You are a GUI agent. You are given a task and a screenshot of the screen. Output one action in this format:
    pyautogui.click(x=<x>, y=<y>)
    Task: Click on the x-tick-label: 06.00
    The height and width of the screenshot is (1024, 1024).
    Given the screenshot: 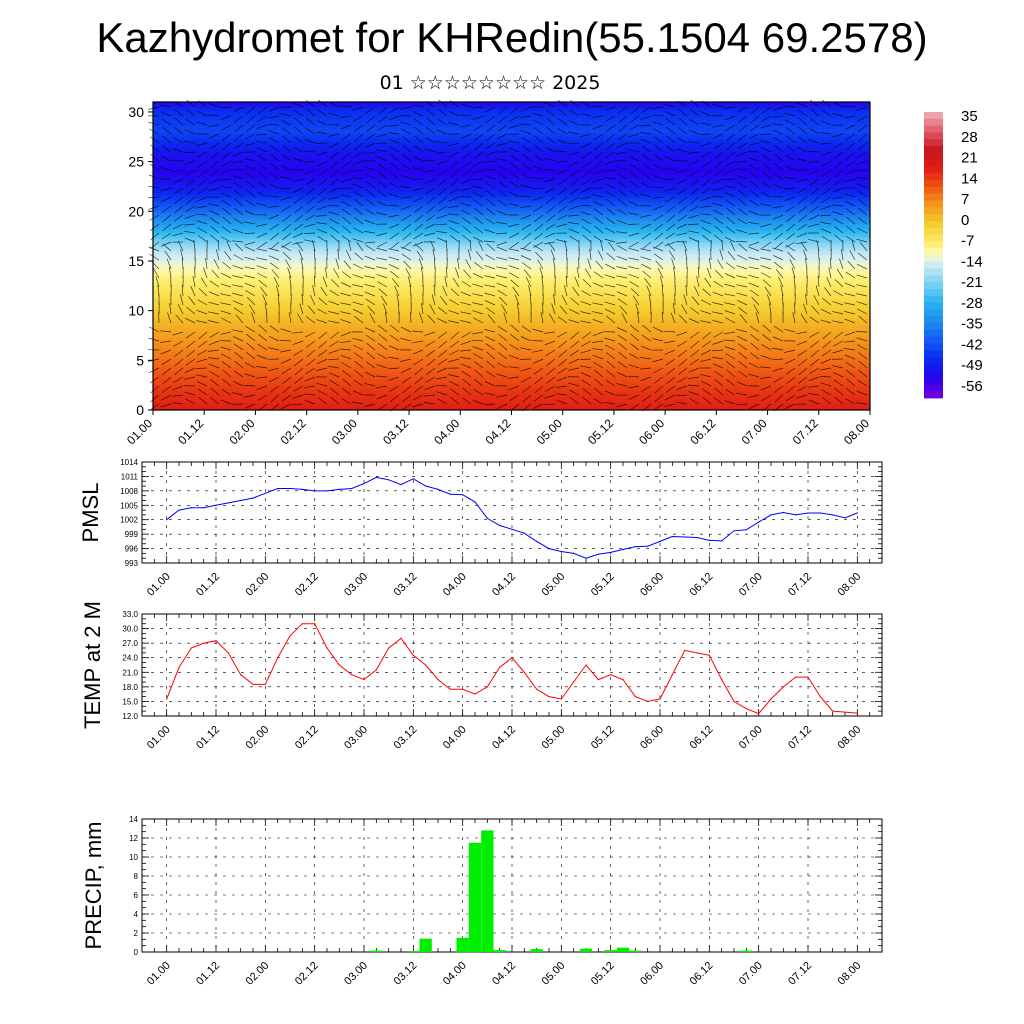 What is the action you would take?
    pyautogui.click(x=652, y=585)
    